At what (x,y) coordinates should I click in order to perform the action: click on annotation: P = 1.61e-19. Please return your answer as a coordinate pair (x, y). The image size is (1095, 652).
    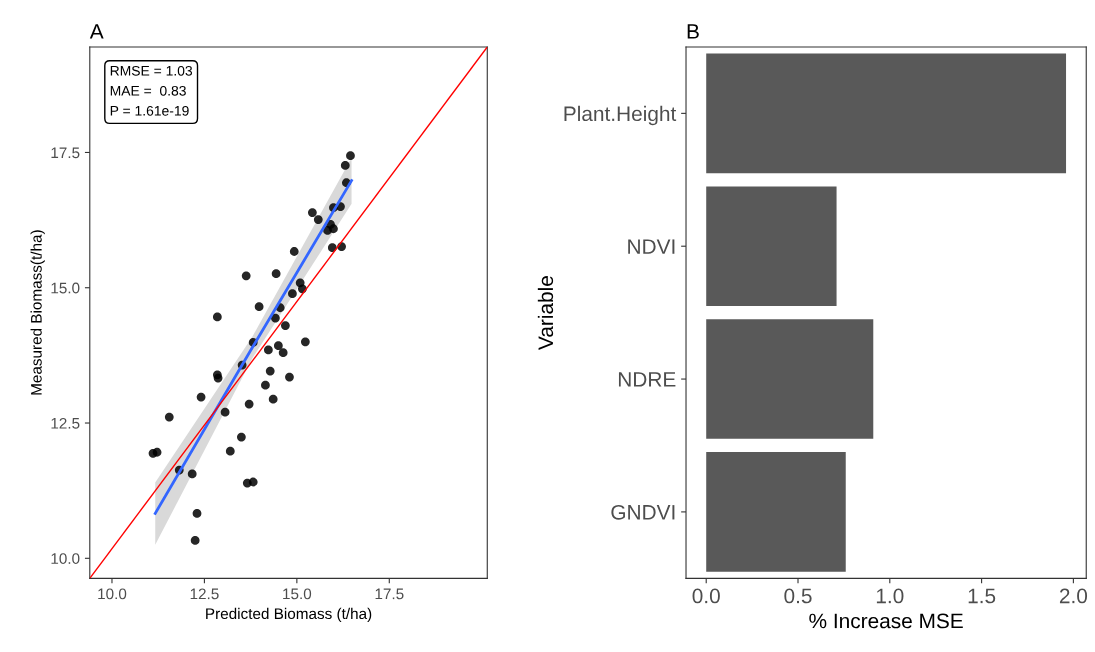
    Looking at the image, I should click on (149, 110).